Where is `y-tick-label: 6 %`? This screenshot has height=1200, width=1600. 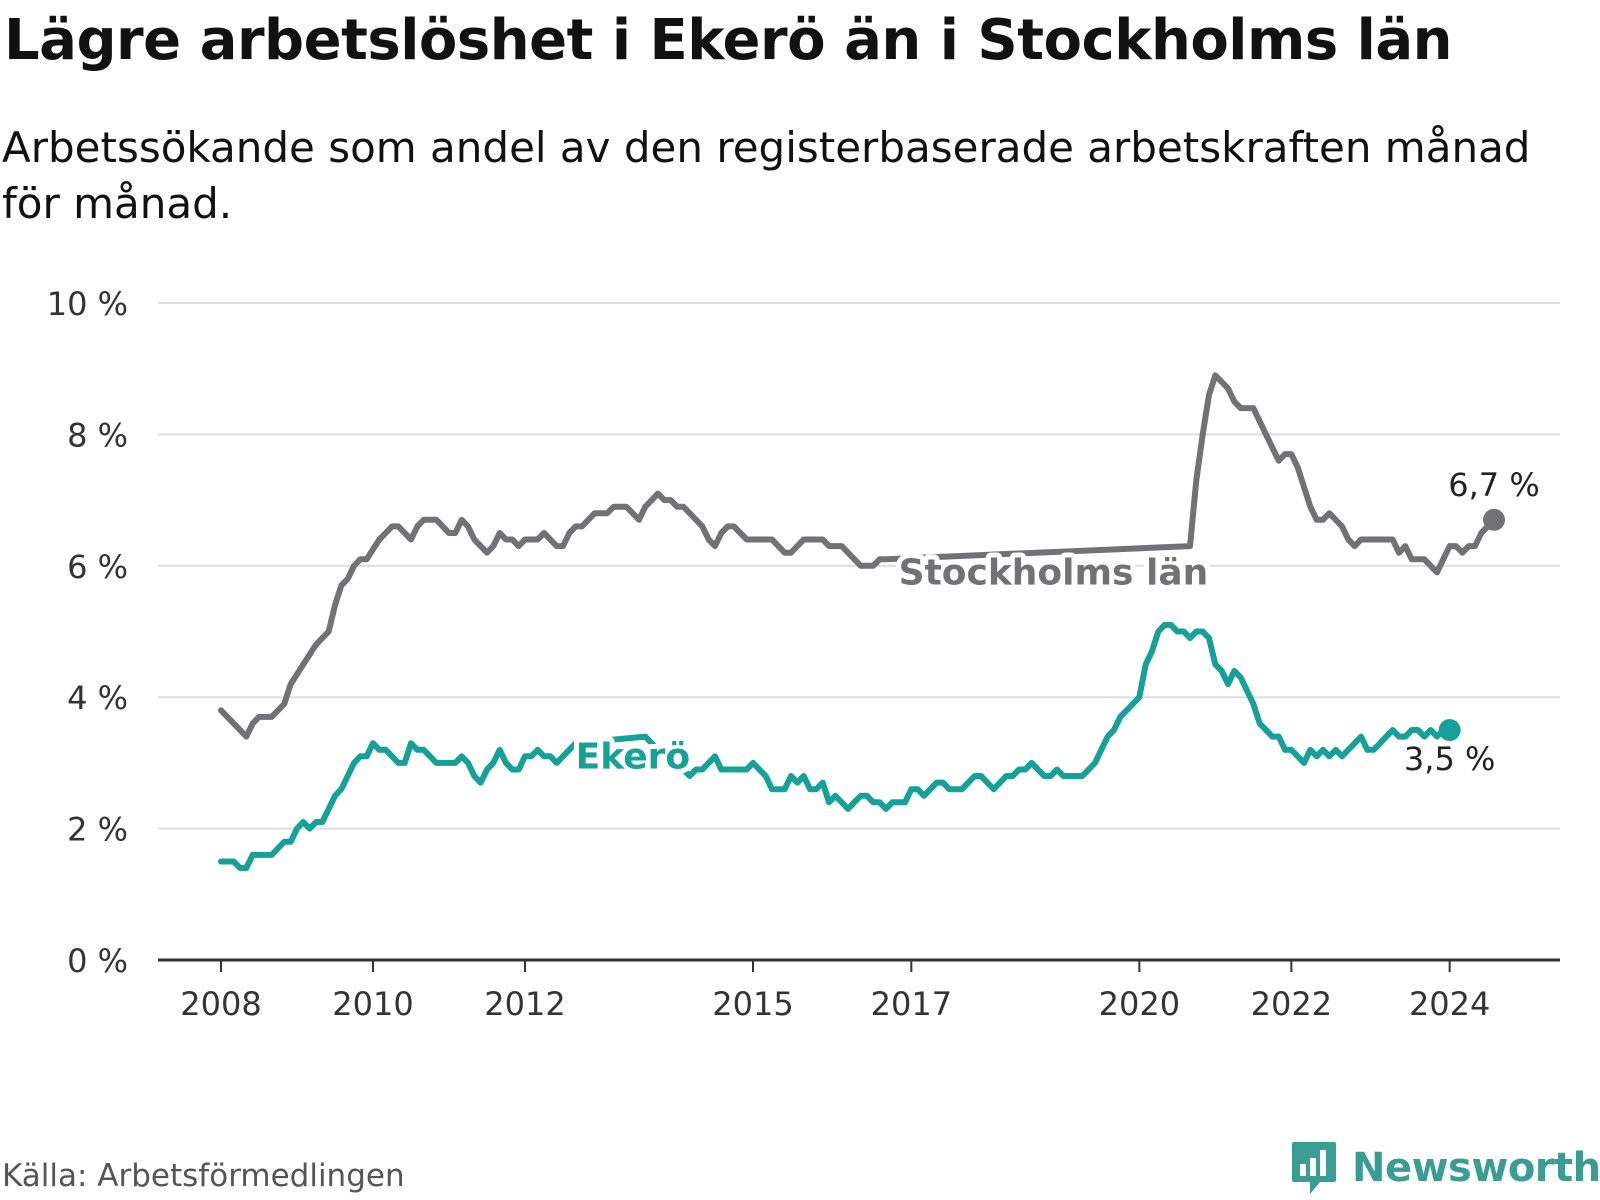
y-tick-label: 6 % is located at coordinates (97, 567).